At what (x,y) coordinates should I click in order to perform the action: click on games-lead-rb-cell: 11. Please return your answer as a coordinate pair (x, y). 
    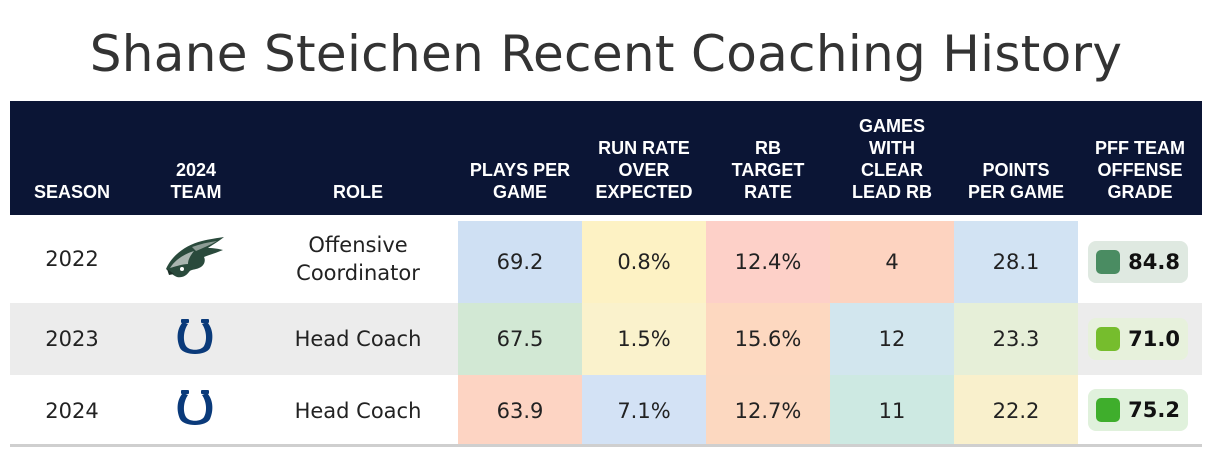
    Looking at the image, I should click on (892, 410).